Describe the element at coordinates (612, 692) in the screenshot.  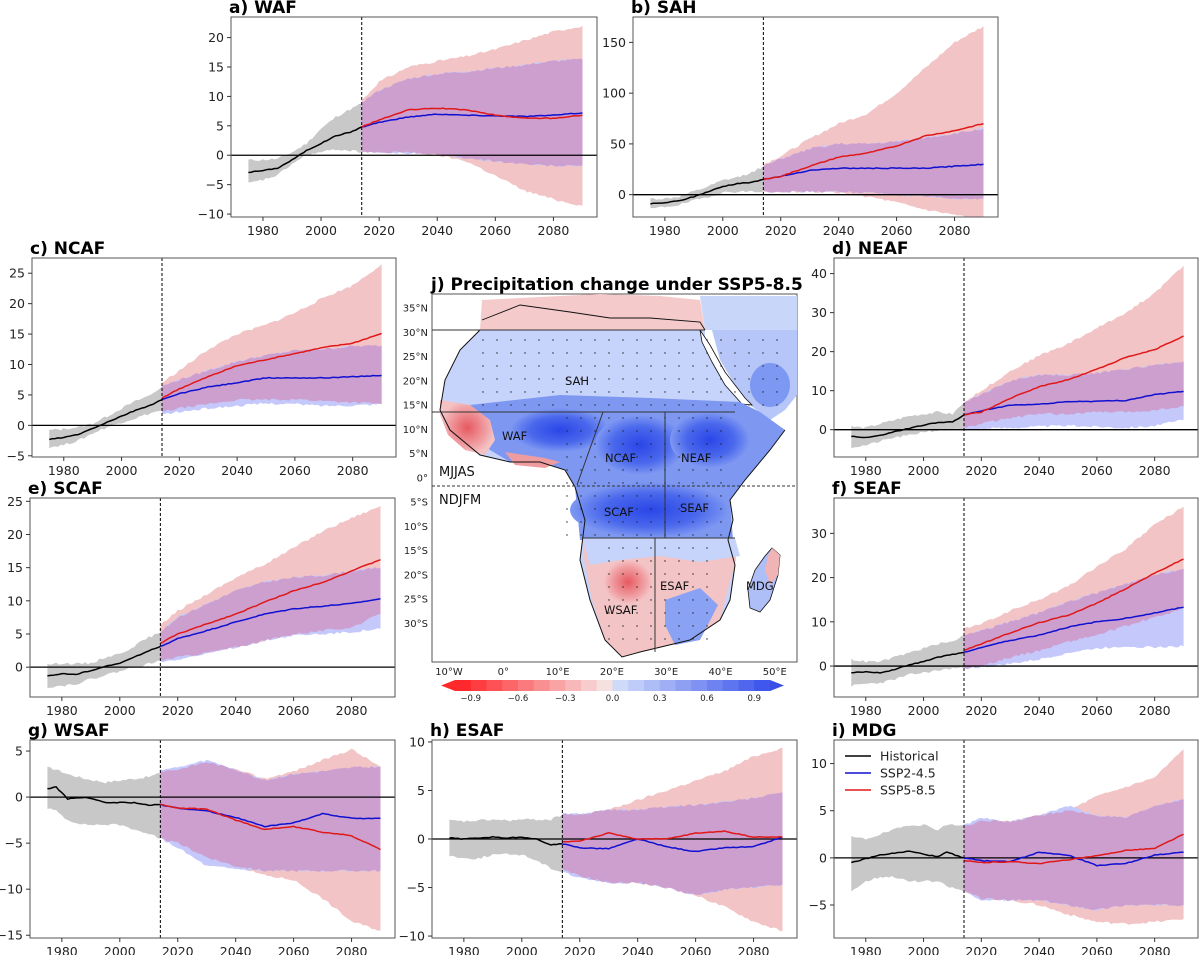
I see `colorbar: −0.9 −0.6 −0.3 0.0 0.3 0.6 0.9` at that location.